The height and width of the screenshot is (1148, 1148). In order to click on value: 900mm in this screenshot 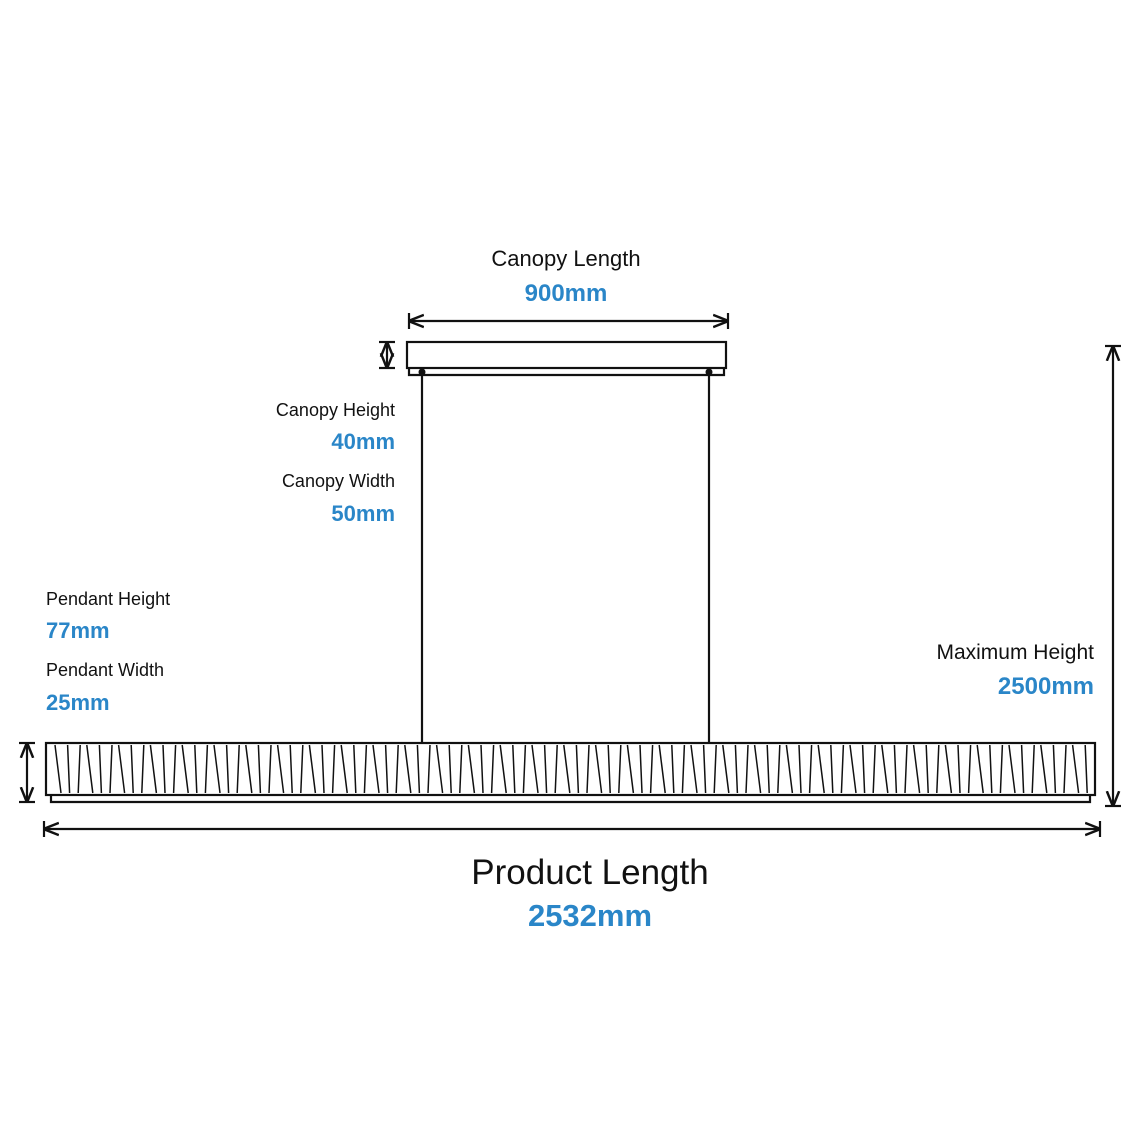, I will do `click(566, 293)`.